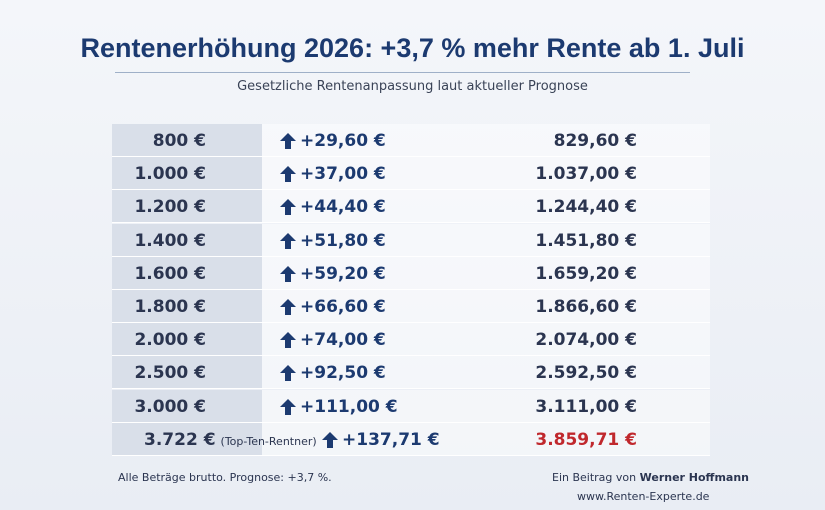  I want to click on table-row: 1.200 € +44,40 € 1.244,40 €, so click(411, 207).